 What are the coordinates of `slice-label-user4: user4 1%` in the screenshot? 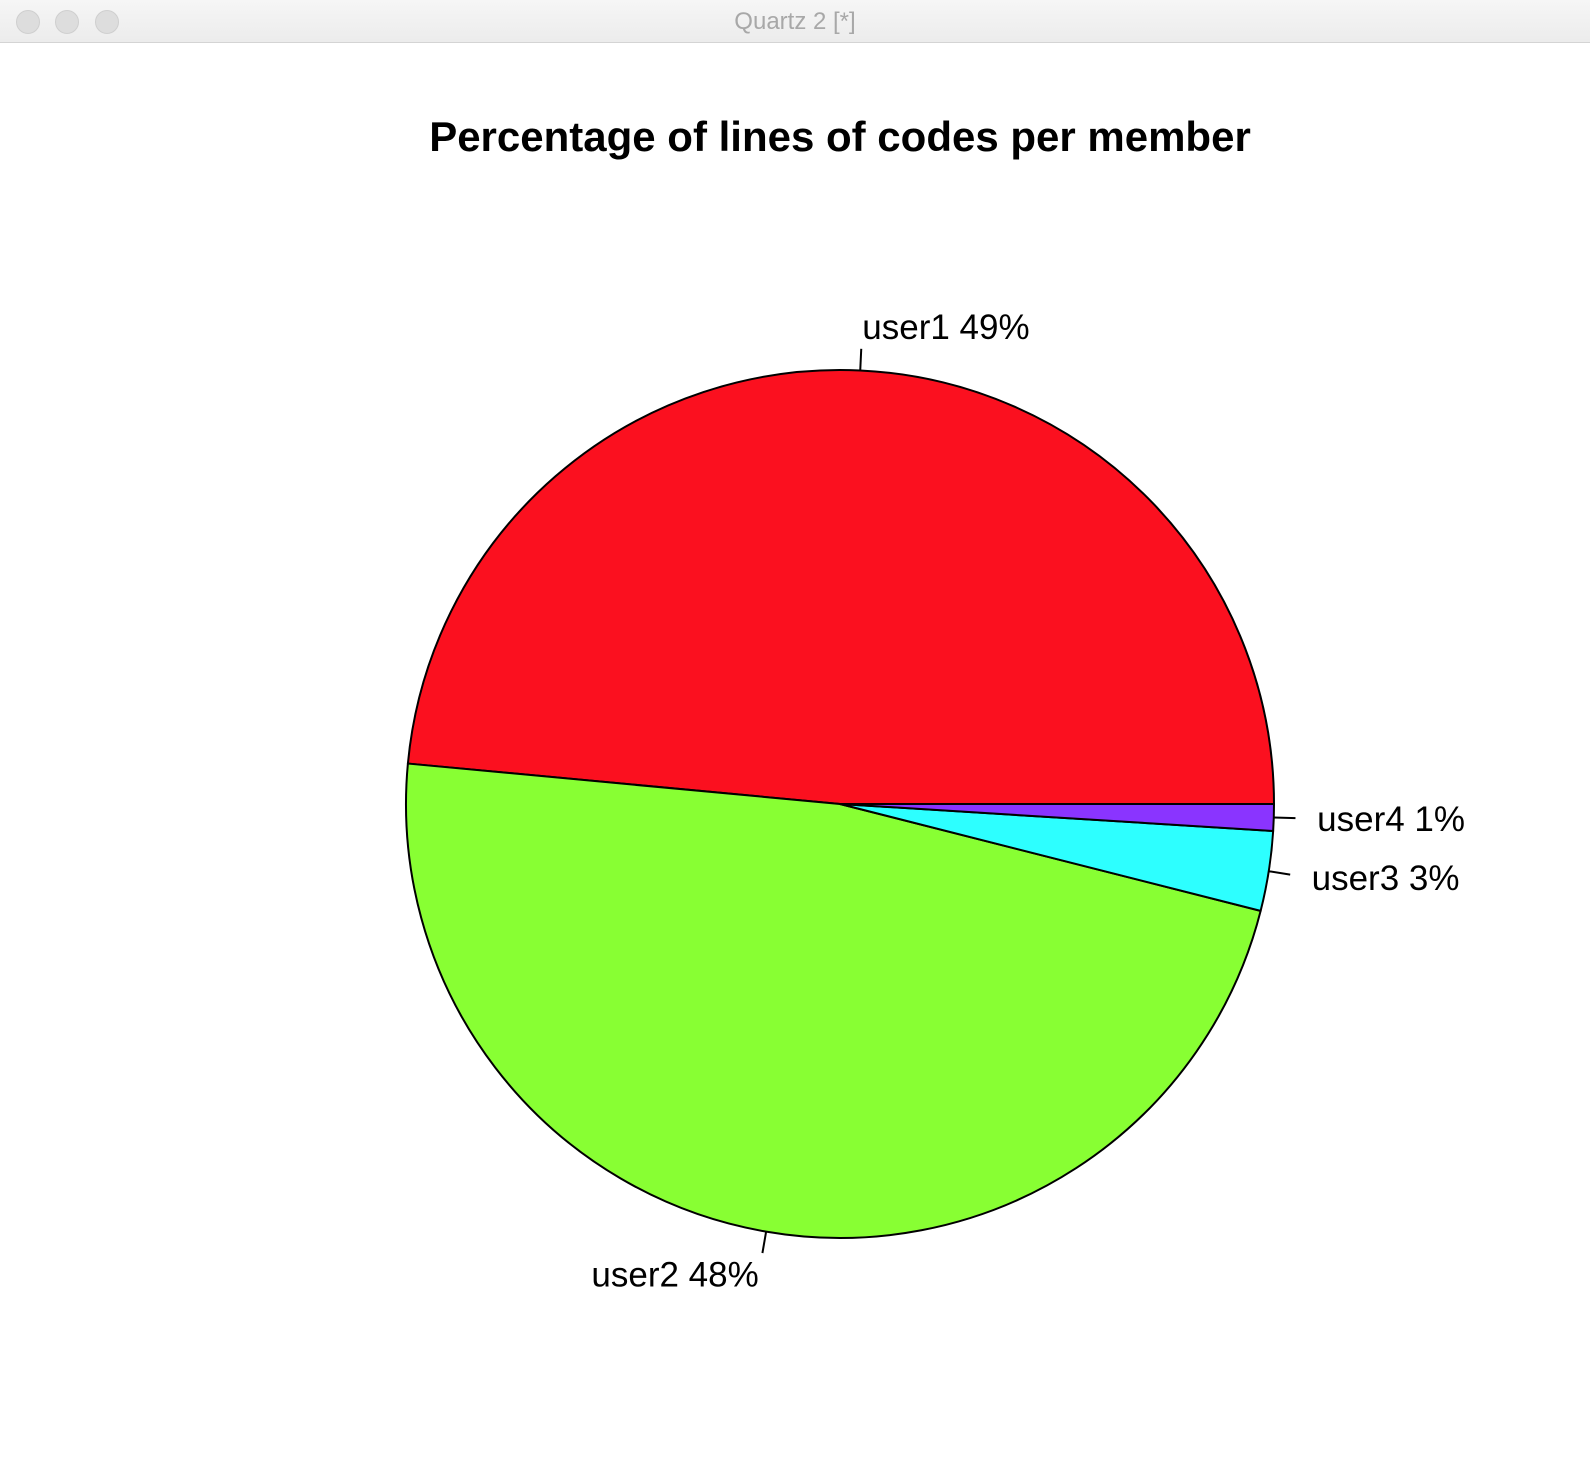 It's located at (1391, 819).